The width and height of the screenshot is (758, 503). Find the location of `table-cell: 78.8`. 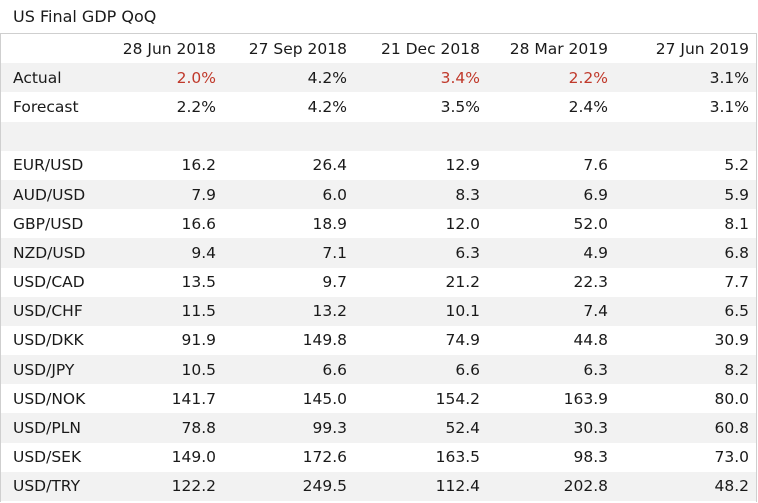

table-cell: 78.8 is located at coordinates (198, 428).